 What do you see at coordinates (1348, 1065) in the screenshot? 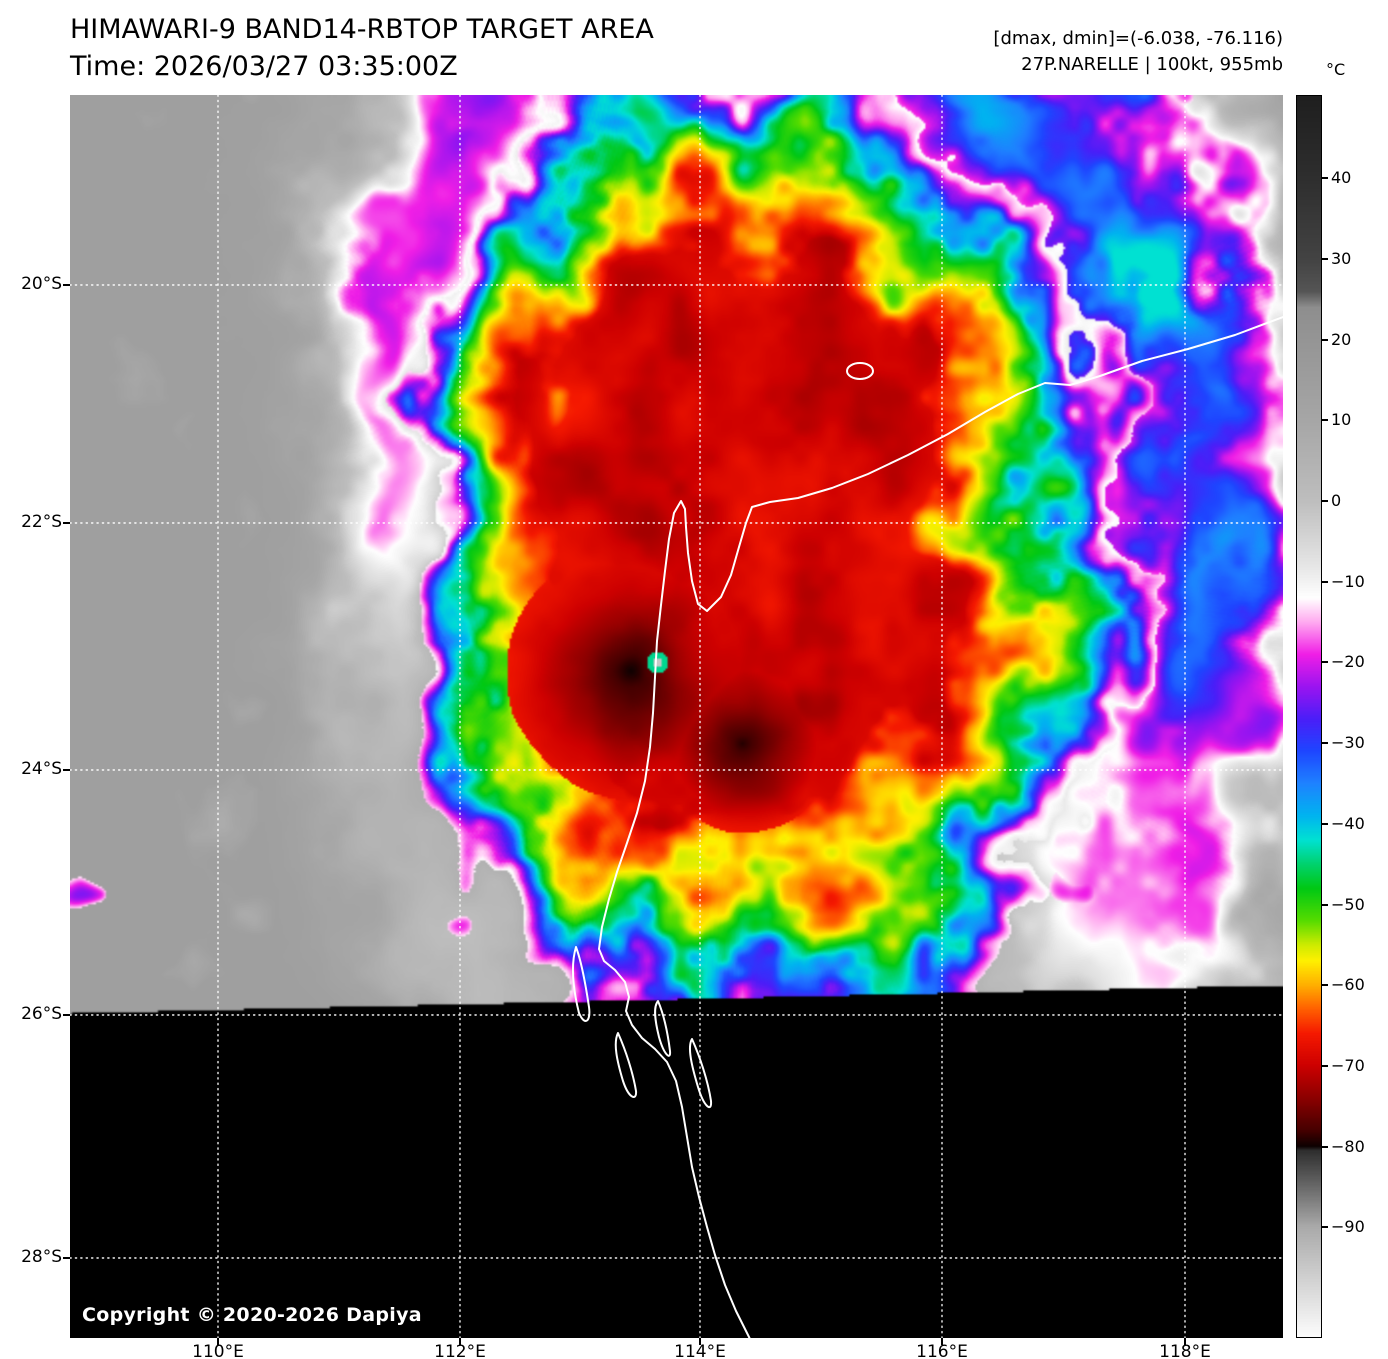
I see `colorbar-tick-label: −70` at bounding box center [1348, 1065].